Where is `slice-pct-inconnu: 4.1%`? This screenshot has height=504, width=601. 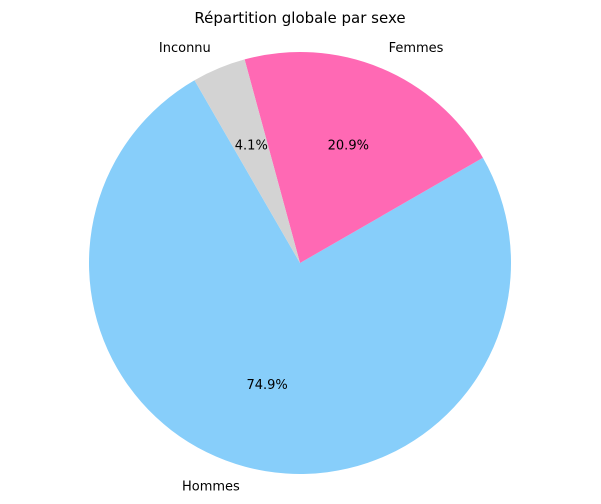 slice-pct-inconnu: 4.1% is located at coordinates (251, 146).